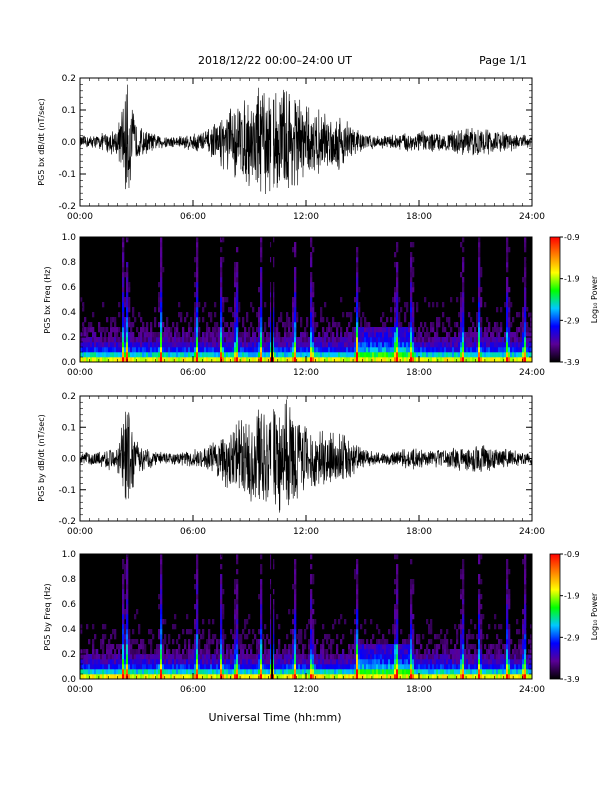 The height and width of the screenshot is (792, 612). I want to click on colorbar-tick-label: -0.9, so click(572, 554).